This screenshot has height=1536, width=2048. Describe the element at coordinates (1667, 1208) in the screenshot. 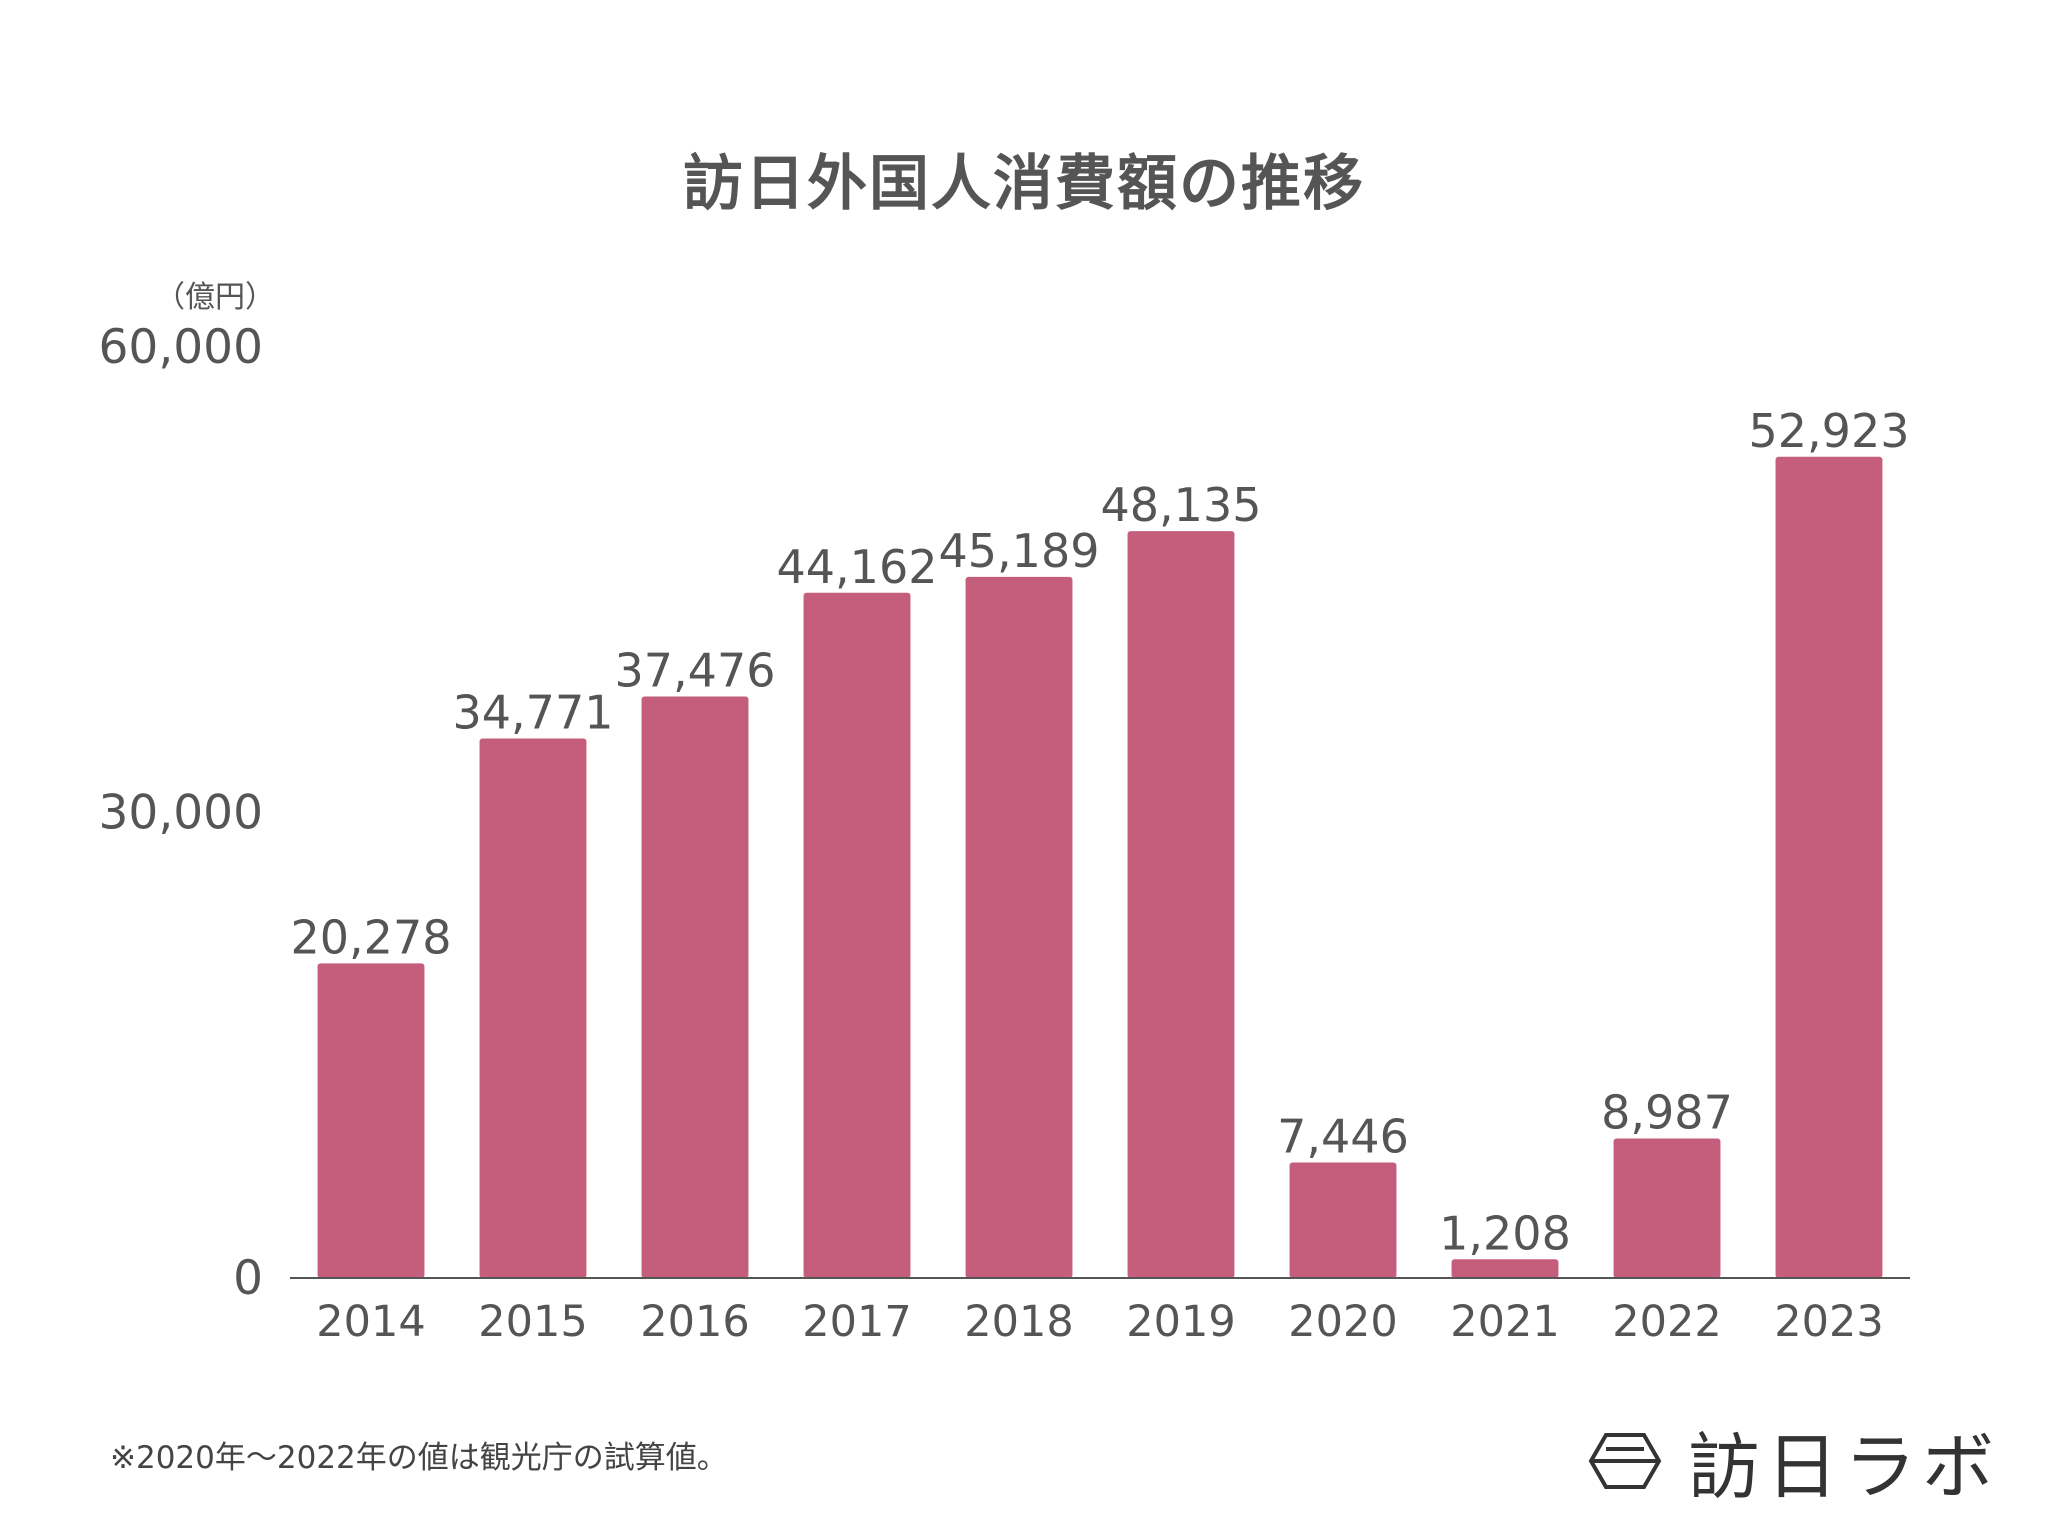

I see `bar-2022` at that location.